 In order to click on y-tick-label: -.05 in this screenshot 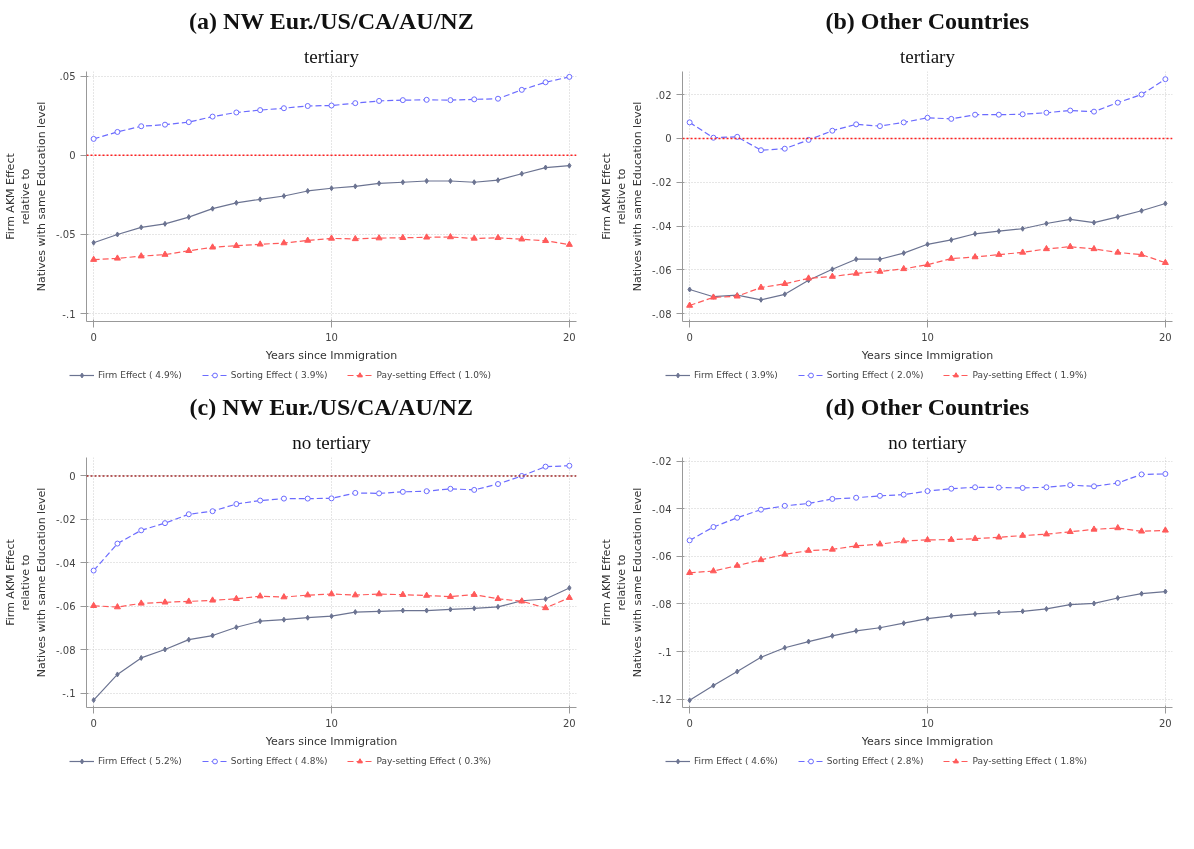, I will do `click(65, 235)`.